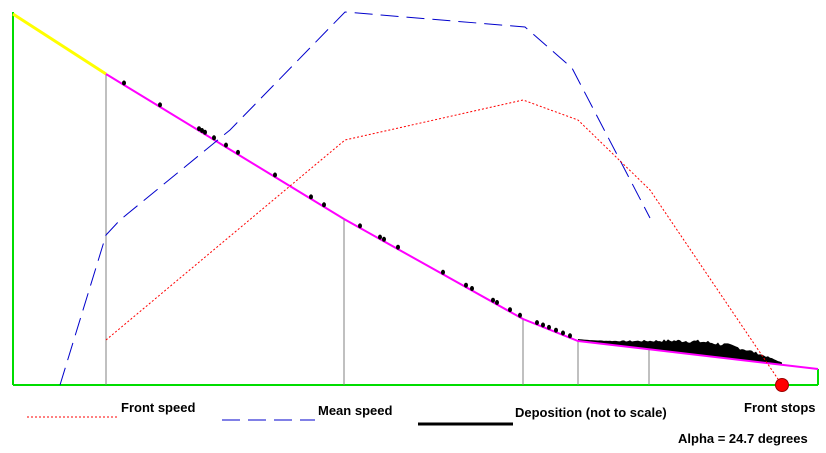  I want to click on release-slope-line, so click(59, 44).